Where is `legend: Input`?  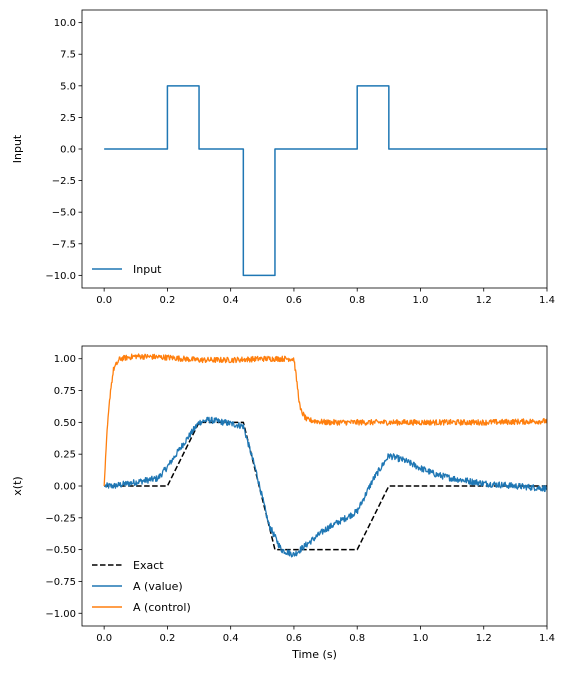 legend: Input is located at coordinates (127, 269).